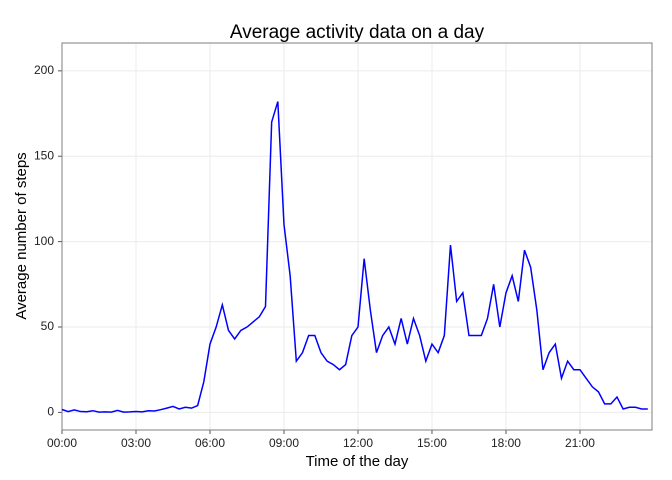  What do you see at coordinates (62, 443) in the screenshot?
I see `x-tick-label: 00:00` at bounding box center [62, 443].